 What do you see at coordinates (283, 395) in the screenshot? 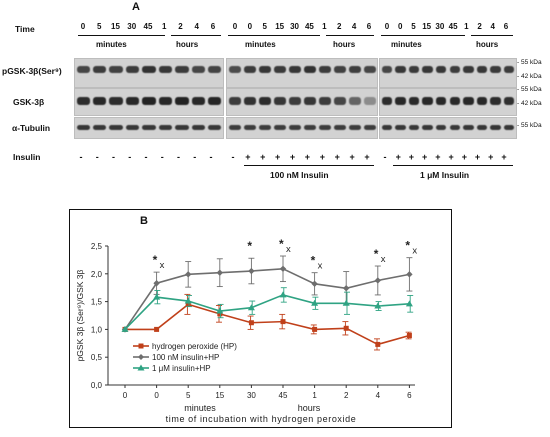
I see `x-tick-label: 45` at bounding box center [283, 395].